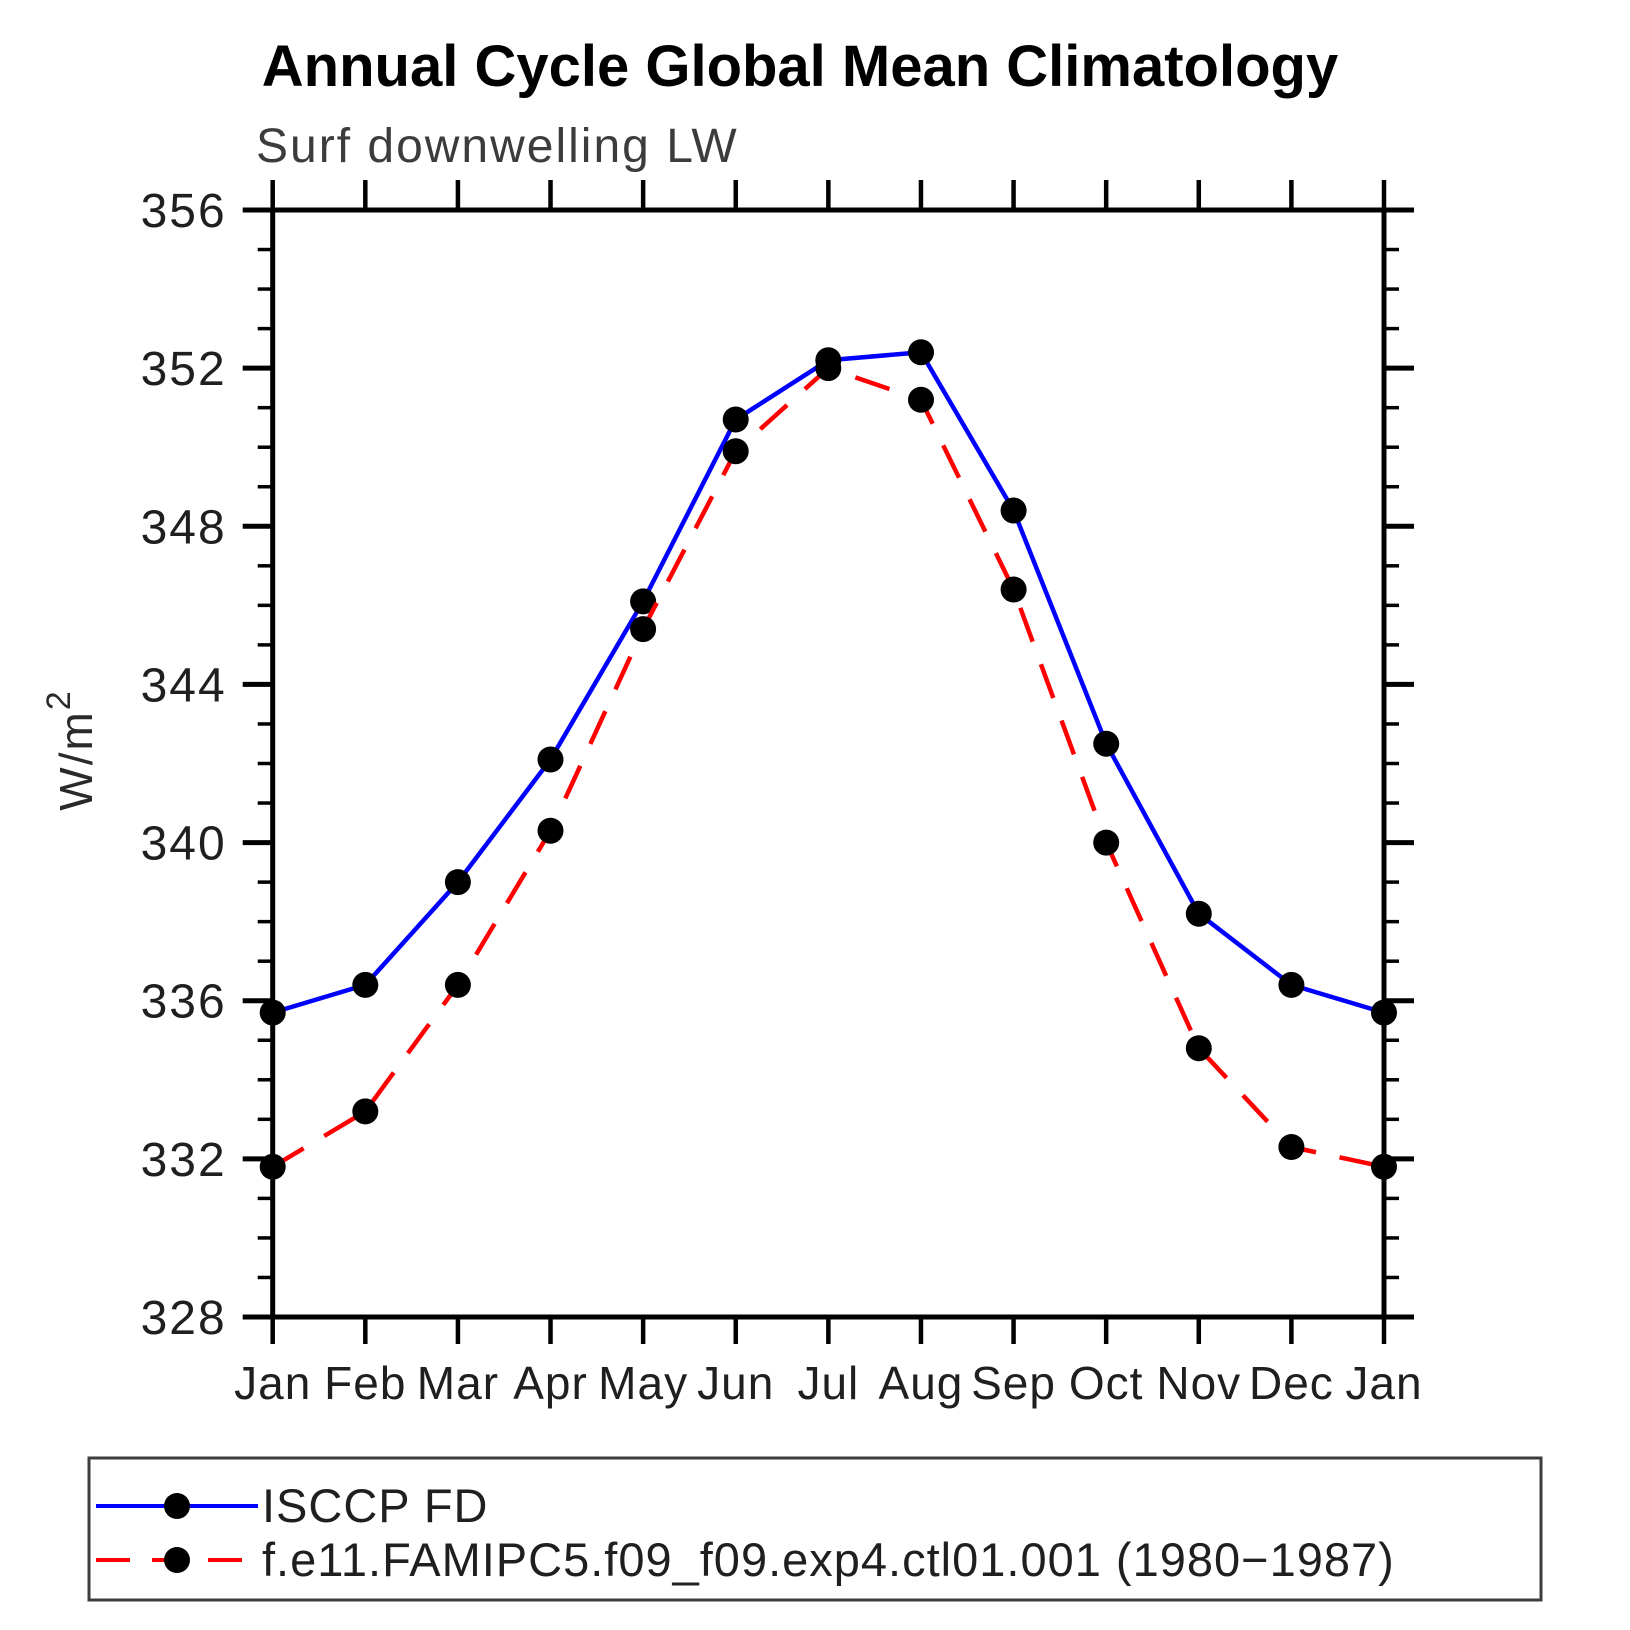  Describe the element at coordinates (184, 369) in the screenshot. I see `y-tick-label: 352` at that location.